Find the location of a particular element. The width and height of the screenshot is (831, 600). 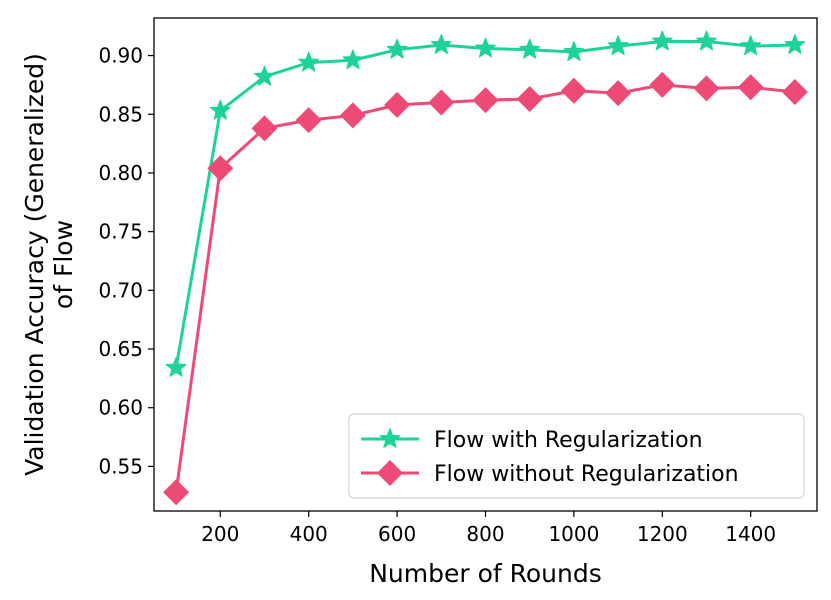

x-tick-label: 400 is located at coordinates (309, 534).